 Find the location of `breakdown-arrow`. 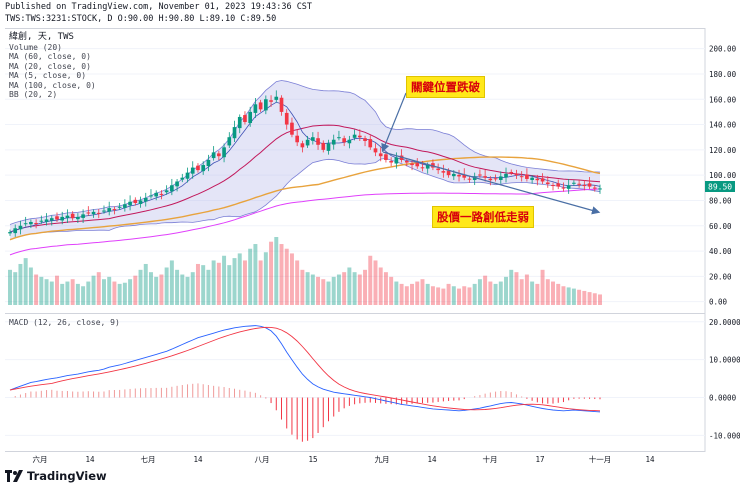

breakdown-arrow is located at coordinates (394, 122).